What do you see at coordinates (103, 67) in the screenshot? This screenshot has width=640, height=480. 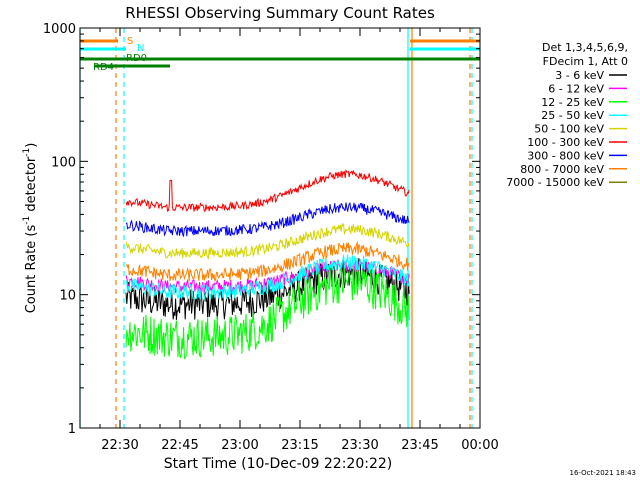 I see `flag-label-rd4: RD4` at bounding box center [103, 67].